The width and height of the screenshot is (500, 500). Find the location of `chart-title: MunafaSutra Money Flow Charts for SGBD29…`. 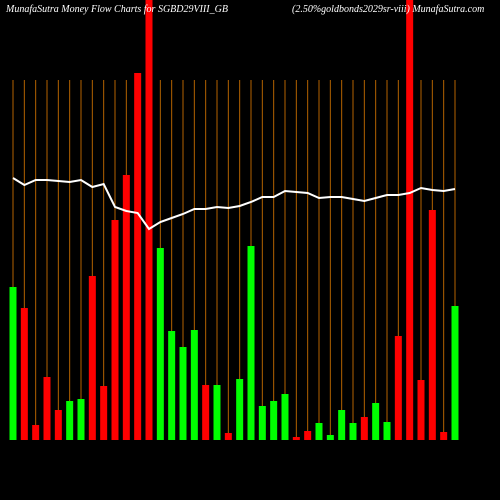

chart-title: MunafaSutra Money Flow Charts for SGBD29… is located at coordinates (116, 9).